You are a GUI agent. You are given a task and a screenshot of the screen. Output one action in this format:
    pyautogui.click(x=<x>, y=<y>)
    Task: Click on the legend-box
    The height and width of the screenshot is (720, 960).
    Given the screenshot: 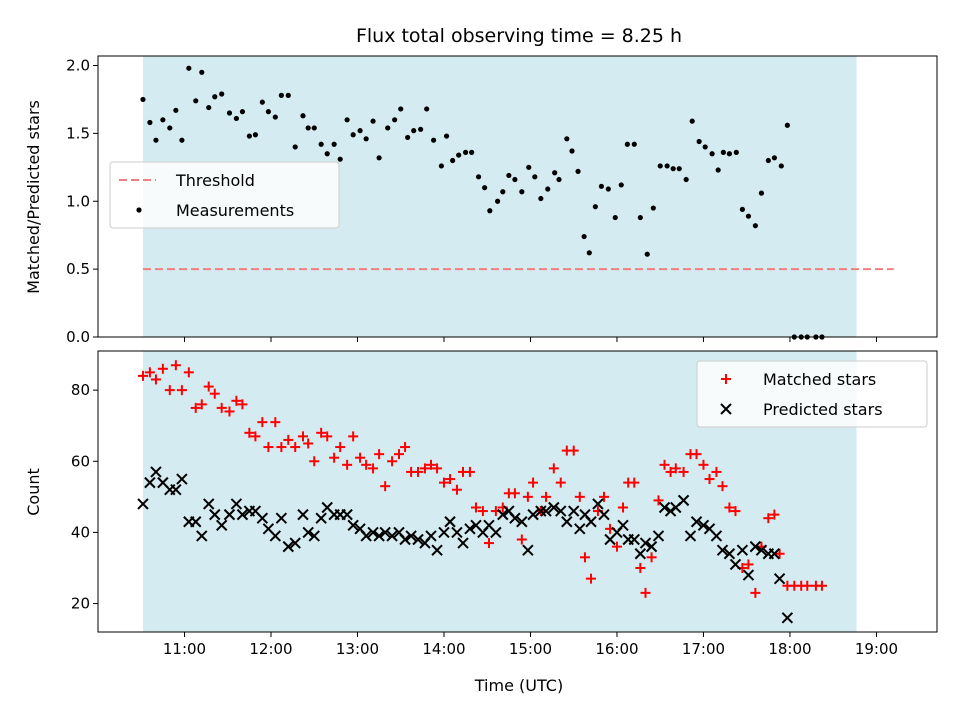 What is the action you would take?
    pyautogui.click(x=812, y=394)
    